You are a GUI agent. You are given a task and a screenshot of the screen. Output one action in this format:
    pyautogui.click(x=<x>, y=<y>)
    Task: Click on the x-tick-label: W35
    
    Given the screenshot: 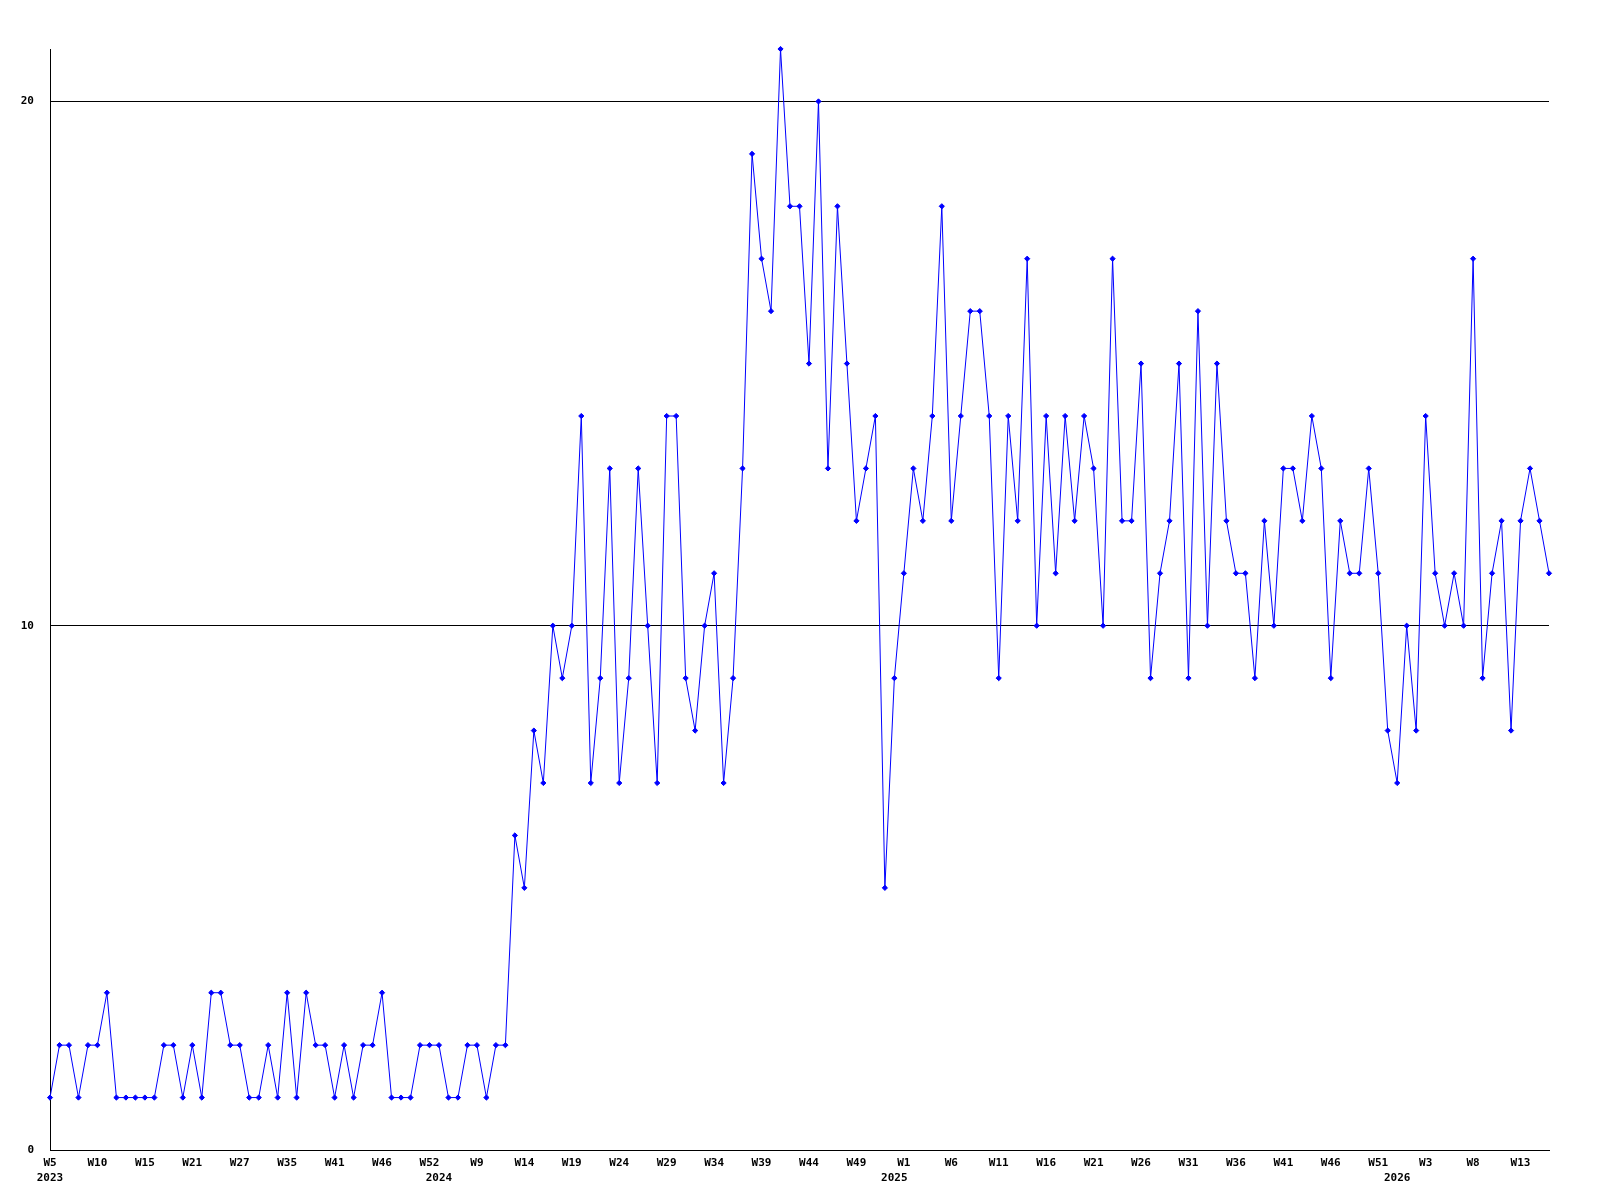 What is the action you would take?
    pyautogui.click(x=287, y=1163)
    